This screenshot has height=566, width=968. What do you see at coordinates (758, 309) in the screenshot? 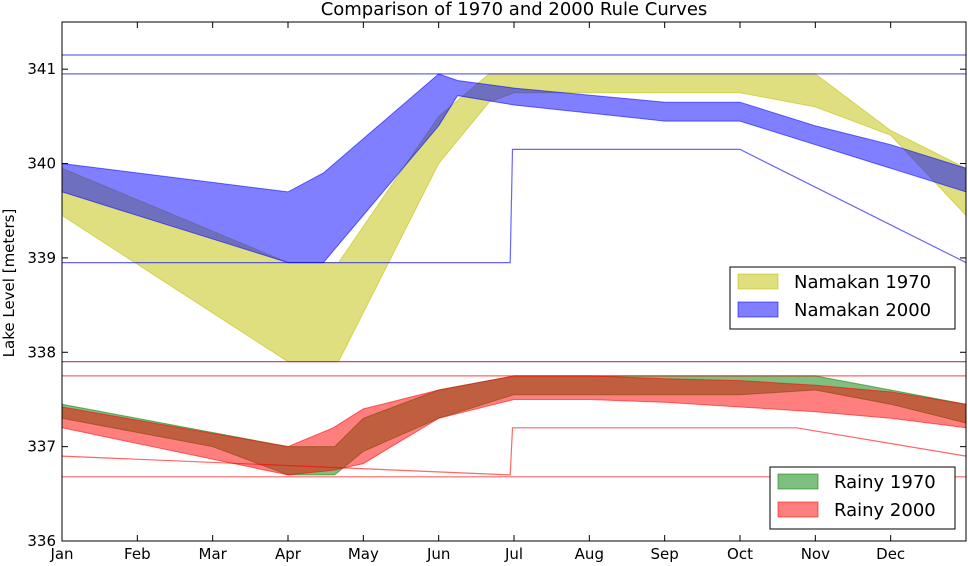
I see `legend-swatch-namakan-2000` at bounding box center [758, 309].